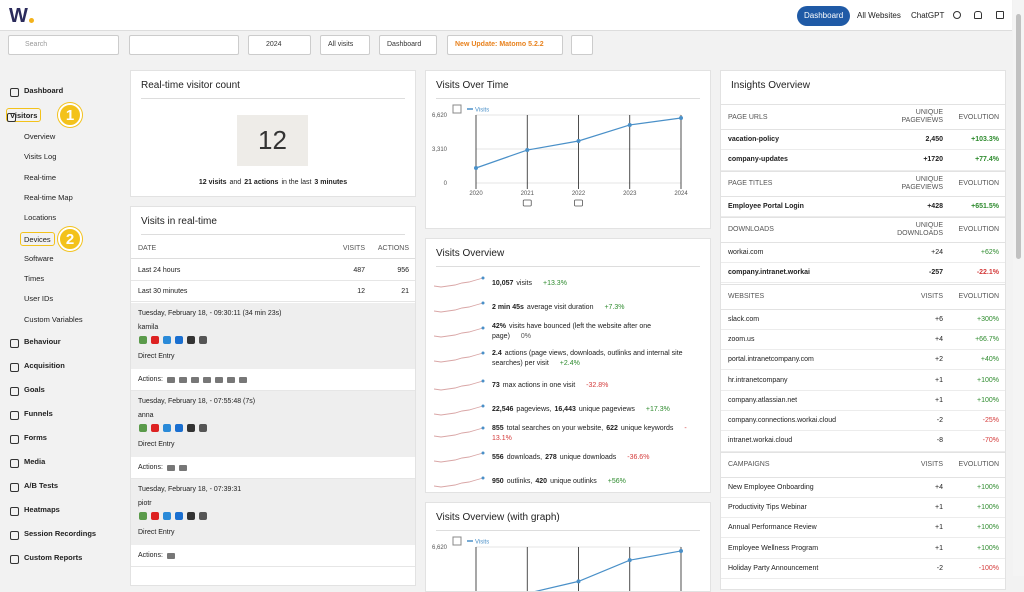 Image resolution: width=1024 pixels, height=592 pixels. I want to click on table-header: DATE VISITS ACTIONS, so click(273, 249).